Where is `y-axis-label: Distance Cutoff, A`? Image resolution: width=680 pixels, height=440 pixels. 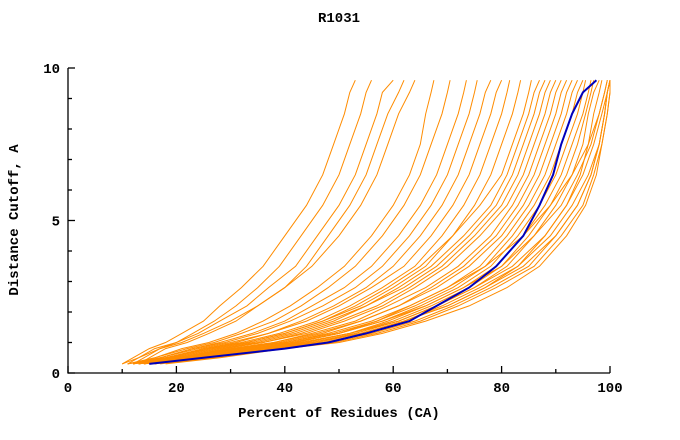 y-axis-label: Distance Cutoff, A is located at coordinates (15, 220).